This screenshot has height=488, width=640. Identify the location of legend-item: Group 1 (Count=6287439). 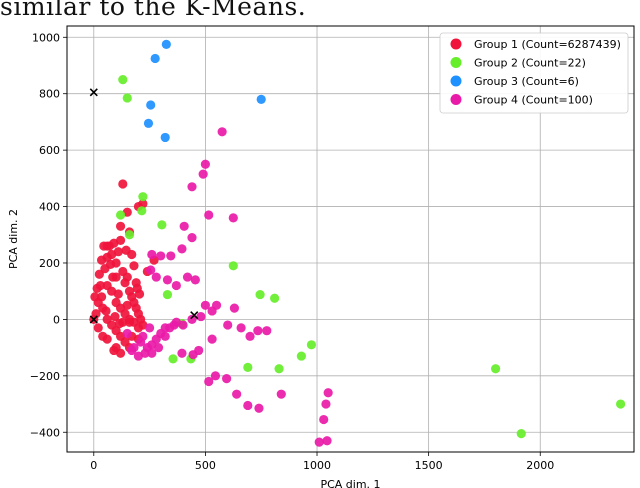
(535, 44).